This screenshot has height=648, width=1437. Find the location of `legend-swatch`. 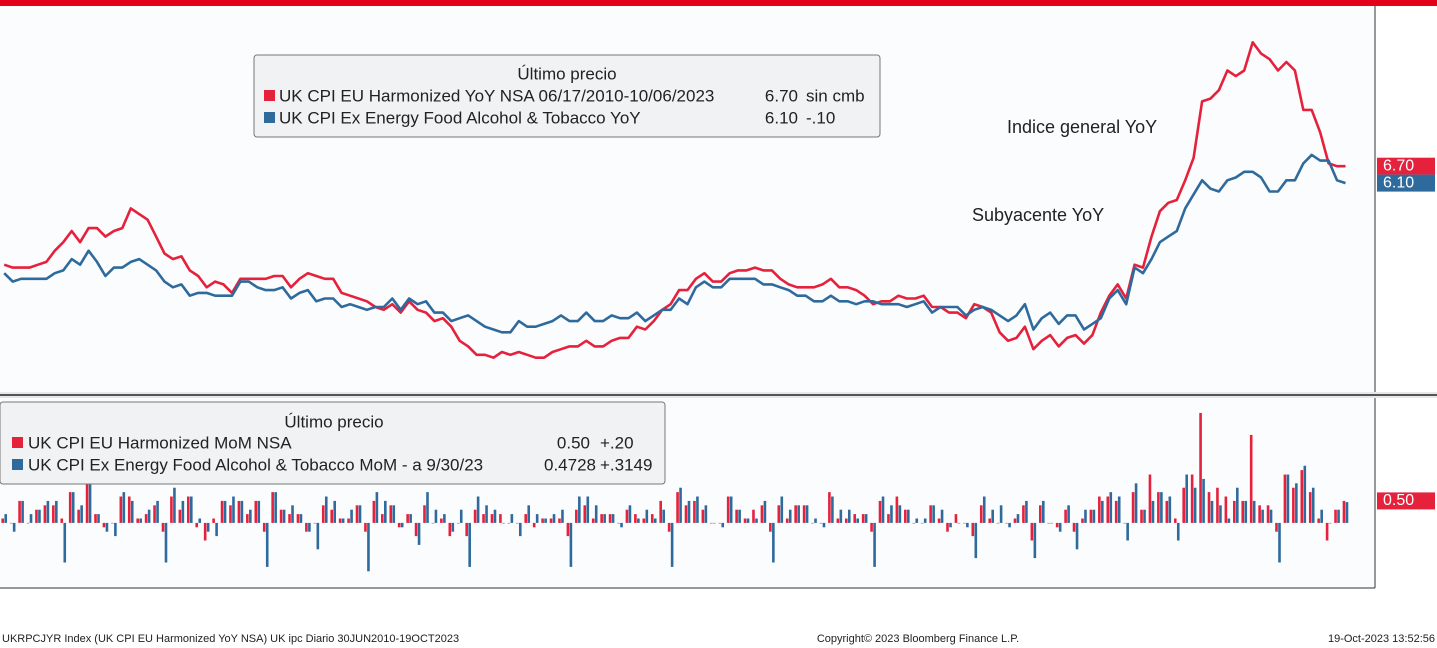

legend-swatch is located at coordinates (17, 464).